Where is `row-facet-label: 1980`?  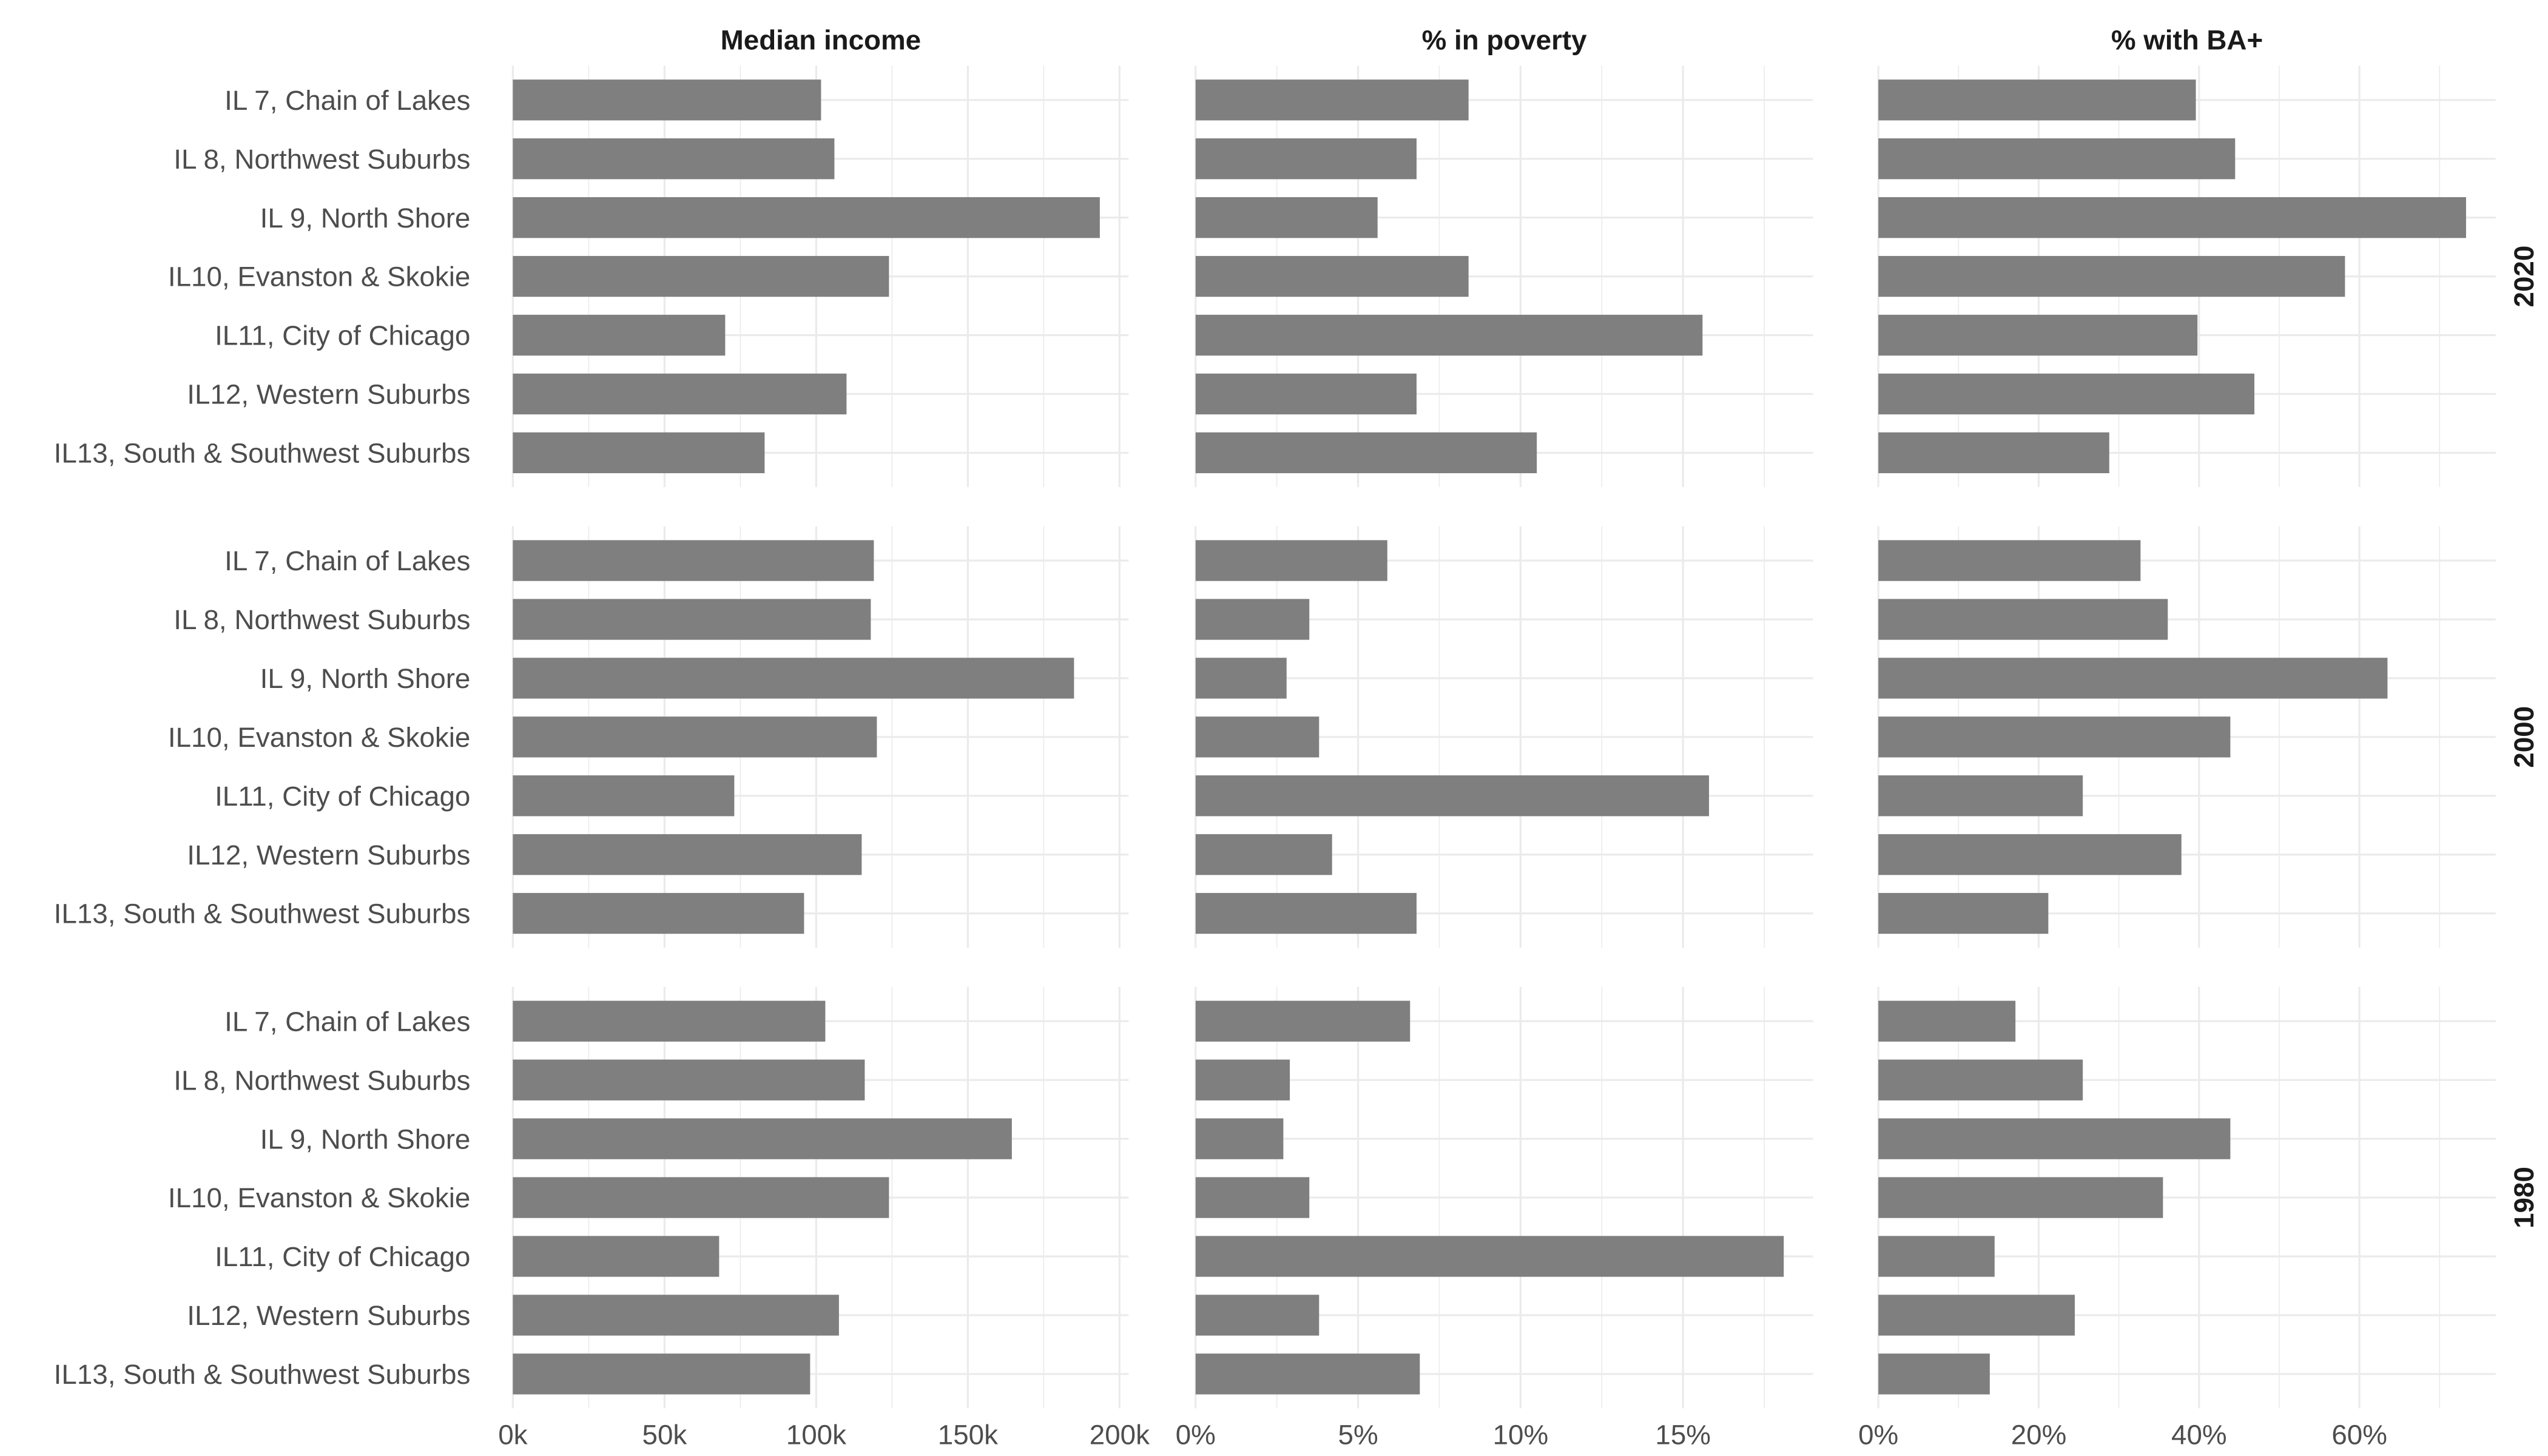 row-facet-label: 1980 is located at coordinates (2524, 1197).